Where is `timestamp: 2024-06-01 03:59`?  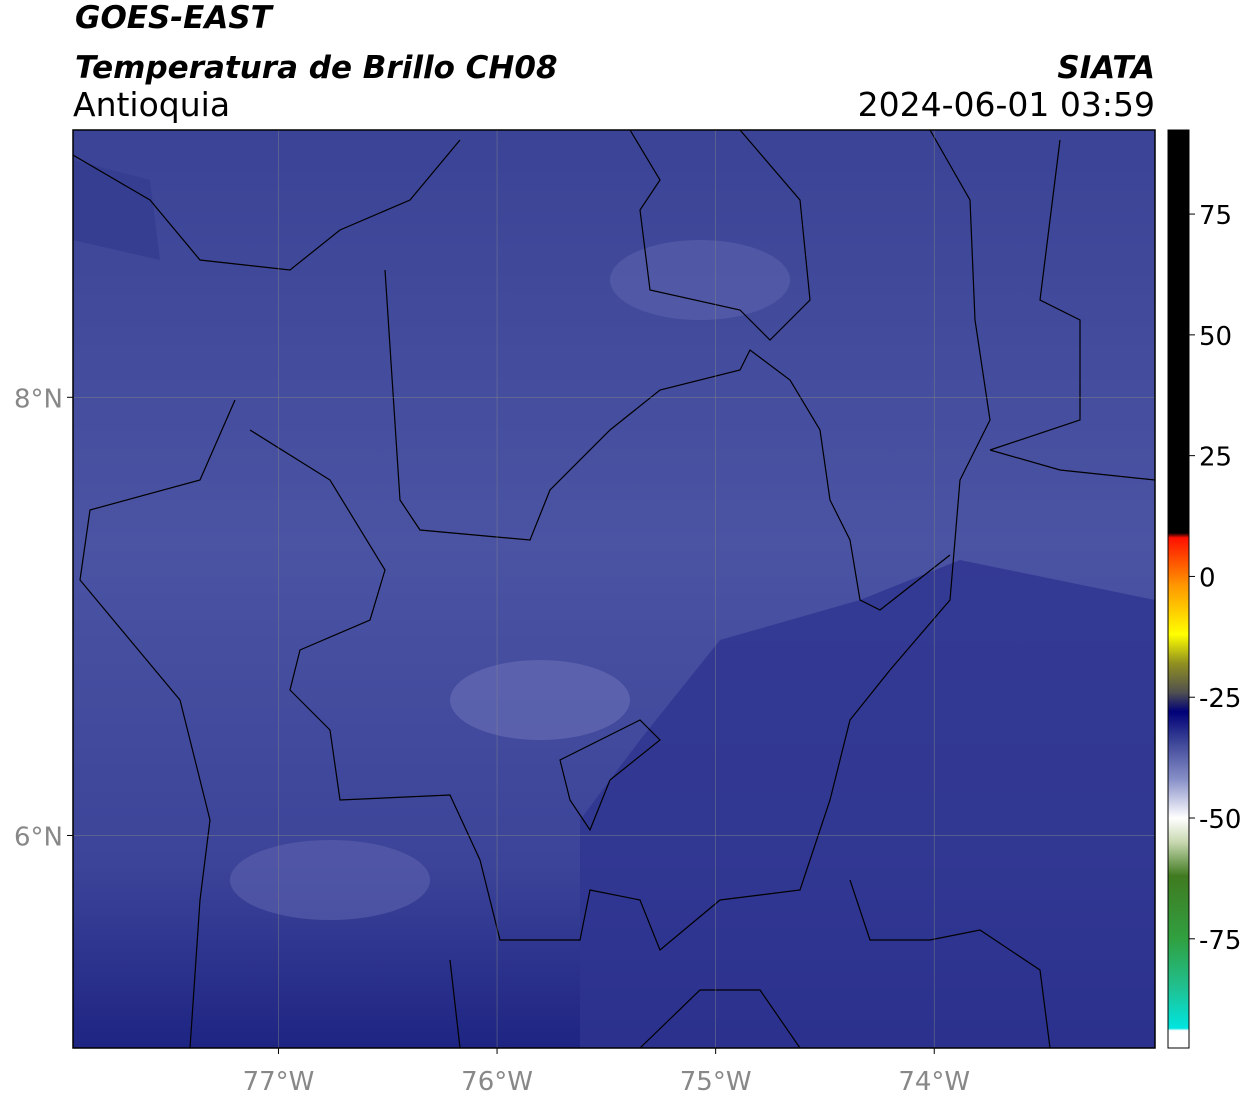 timestamp: 2024-06-01 03:59 is located at coordinates (1006, 104).